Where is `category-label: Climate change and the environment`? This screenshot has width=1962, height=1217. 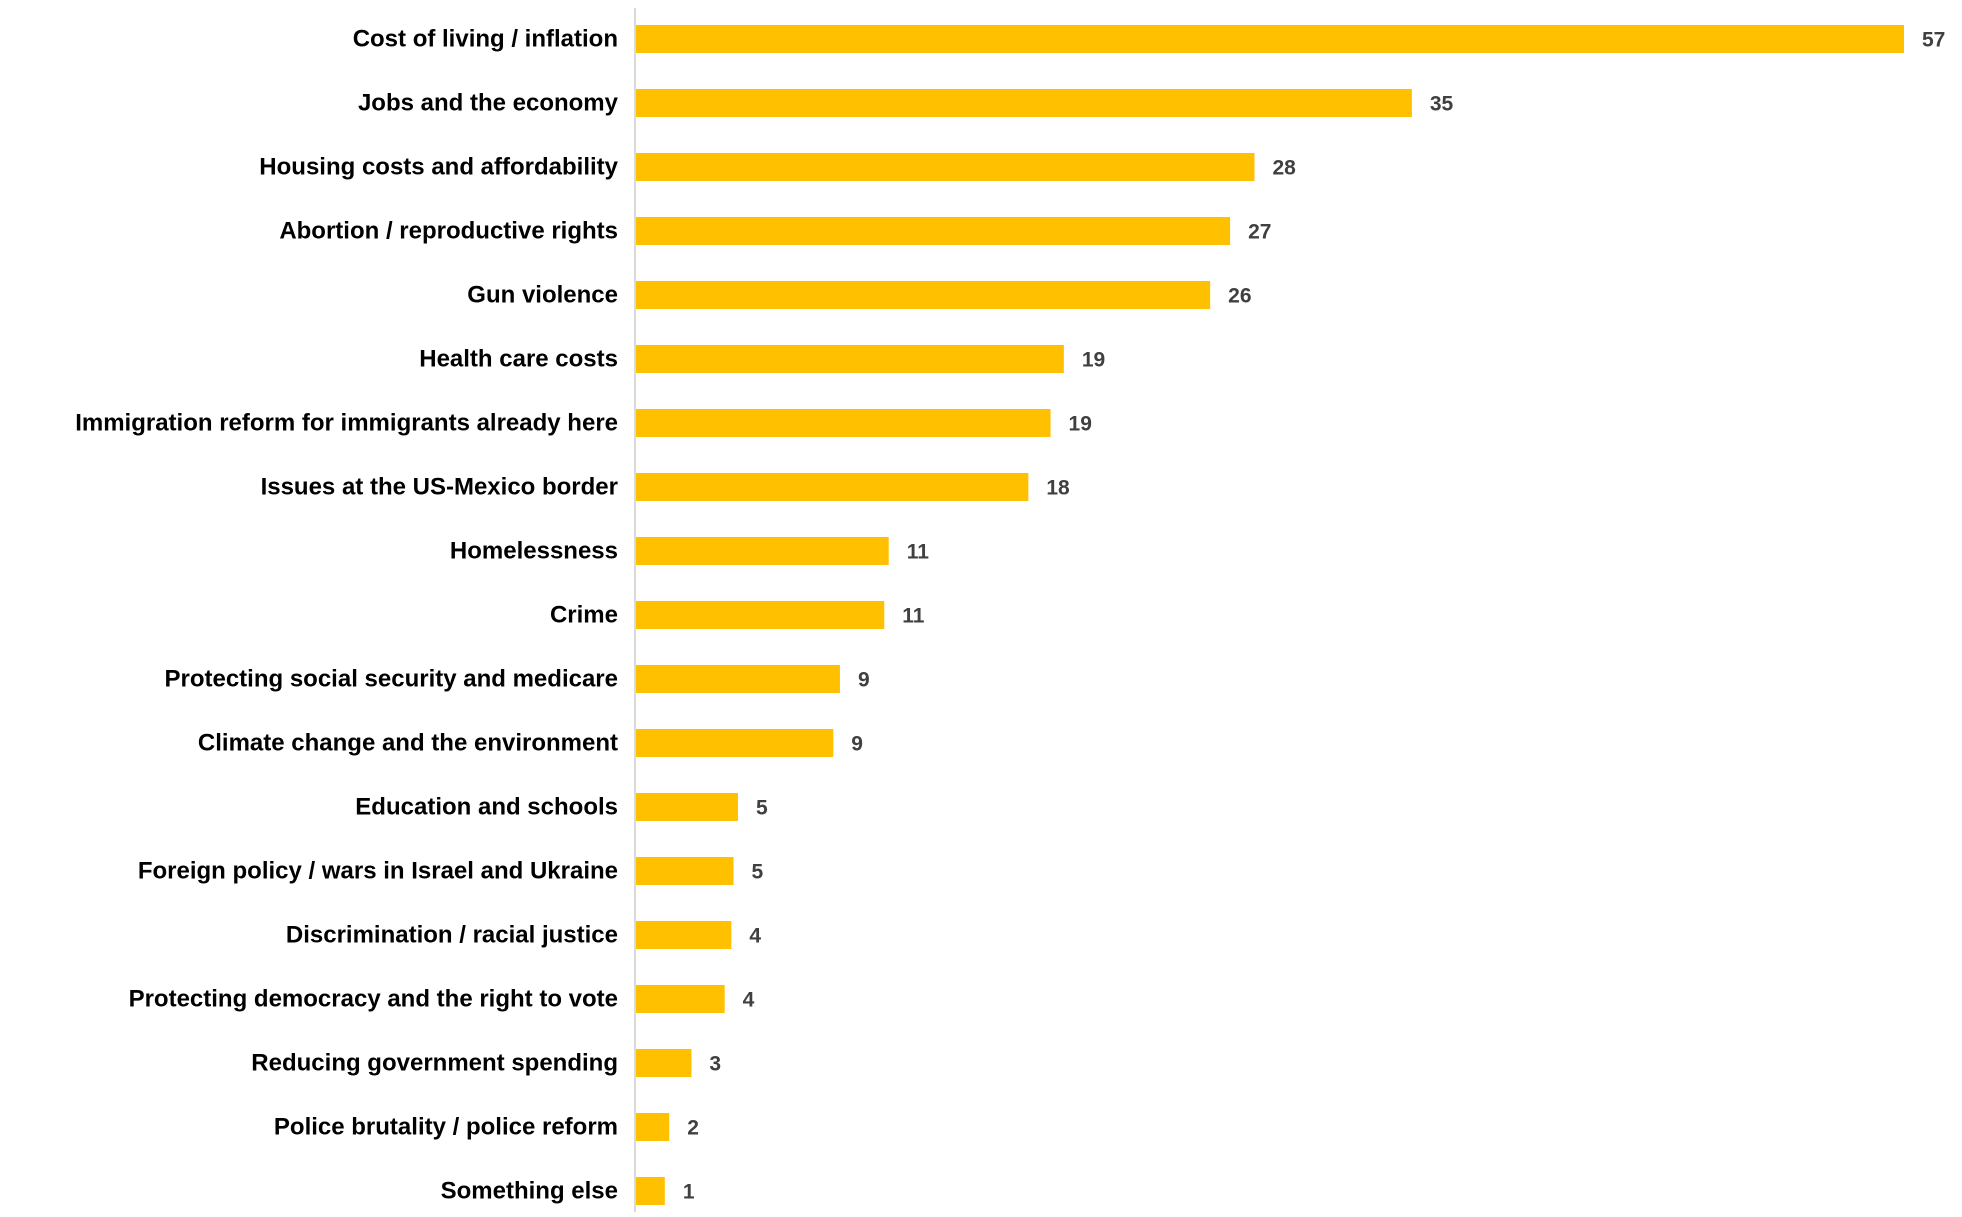 category-label: Climate change and the environment is located at coordinates (408, 743).